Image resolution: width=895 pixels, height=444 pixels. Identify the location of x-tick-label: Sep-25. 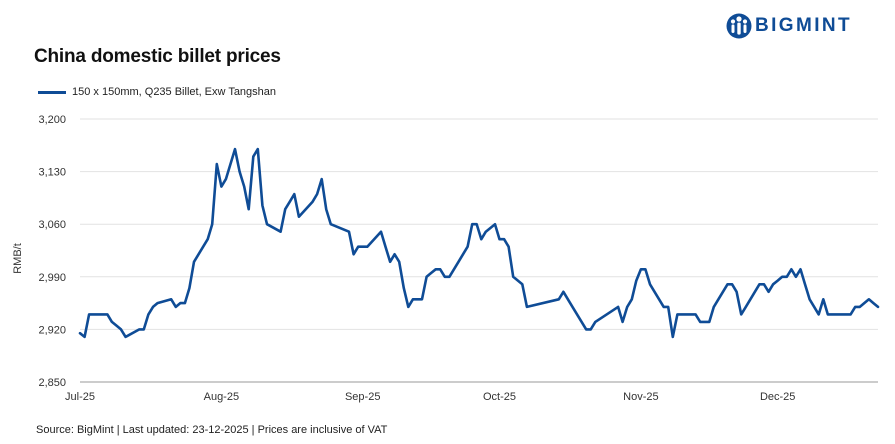
(362, 397).